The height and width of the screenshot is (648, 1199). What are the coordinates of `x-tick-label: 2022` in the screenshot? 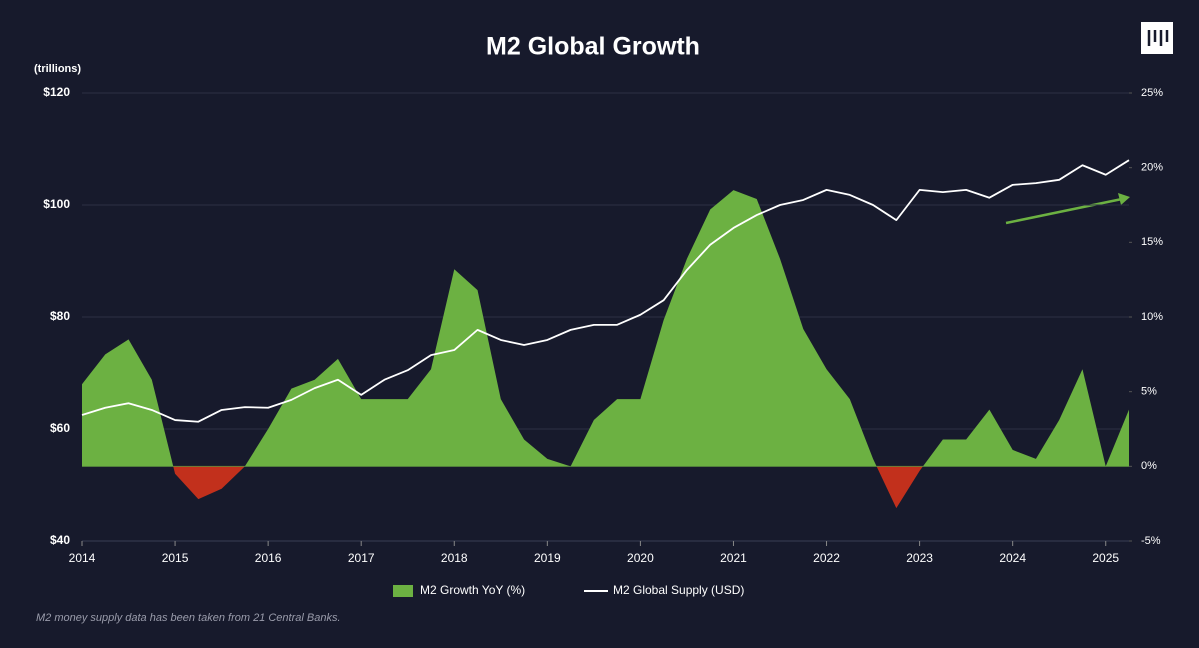 It's located at (826, 558).